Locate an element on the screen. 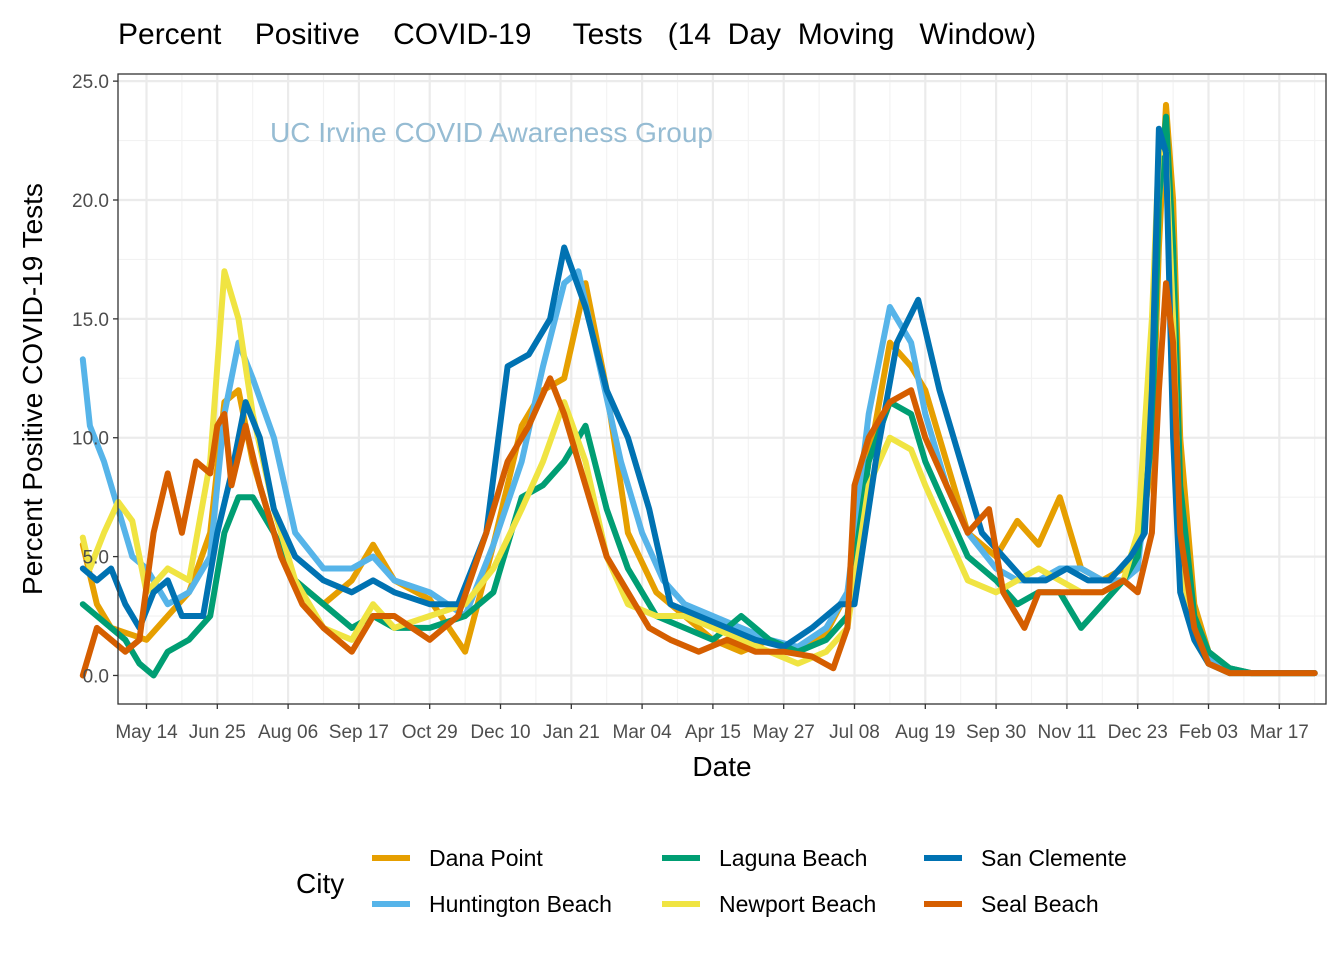  x-tick-label: Mar 17 is located at coordinates (1279, 732).